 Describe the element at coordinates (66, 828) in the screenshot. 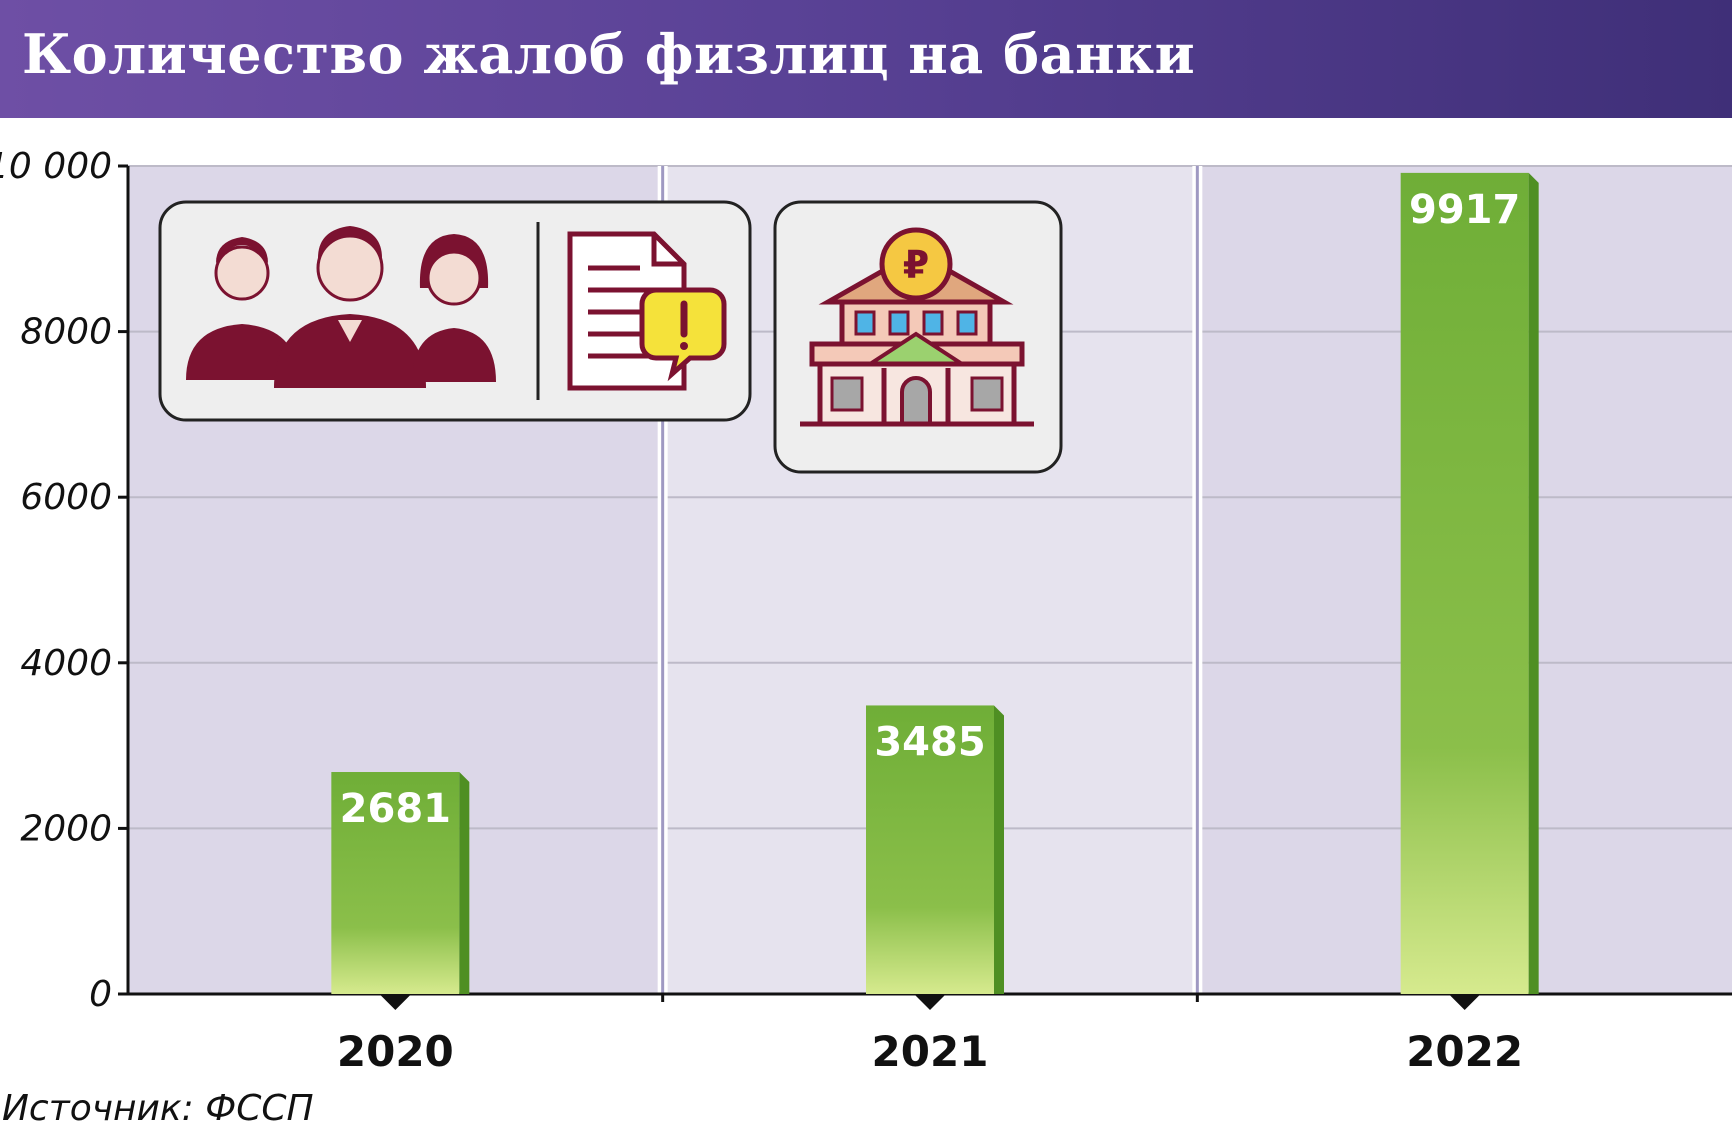

I see `y-tick-label: 2000` at that location.